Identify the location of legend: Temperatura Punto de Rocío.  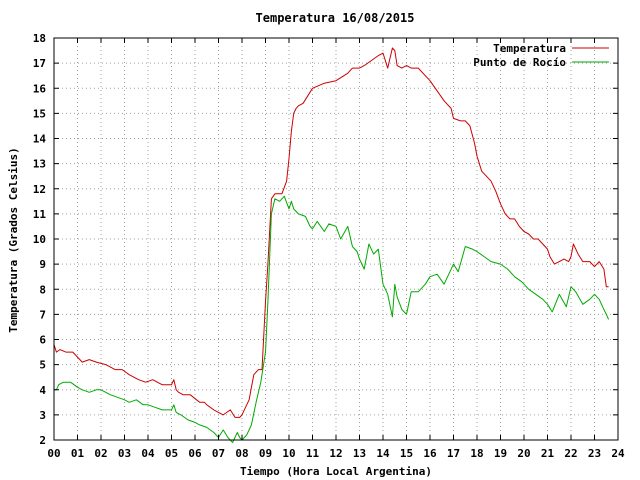
(541, 55).